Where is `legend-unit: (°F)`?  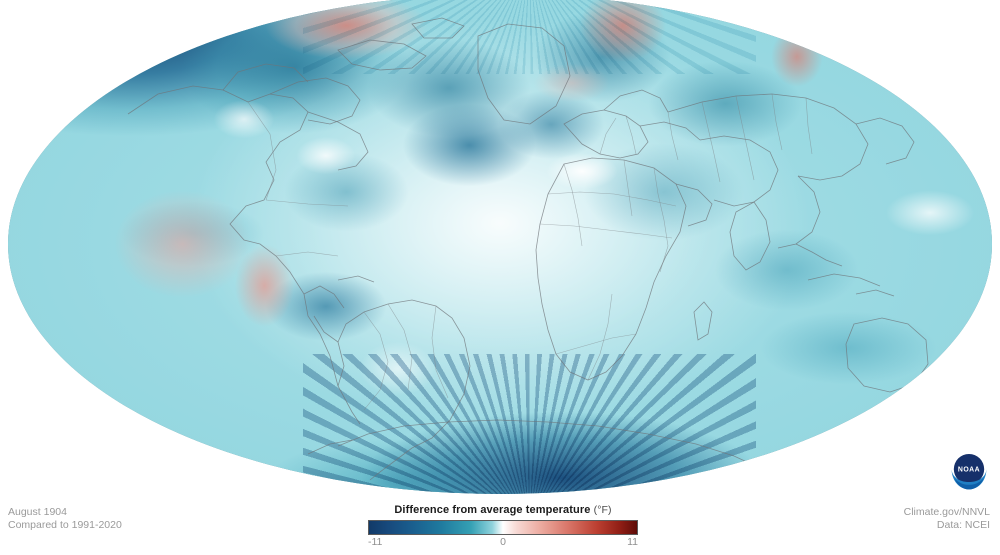 legend-unit: (°F) is located at coordinates (602, 510).